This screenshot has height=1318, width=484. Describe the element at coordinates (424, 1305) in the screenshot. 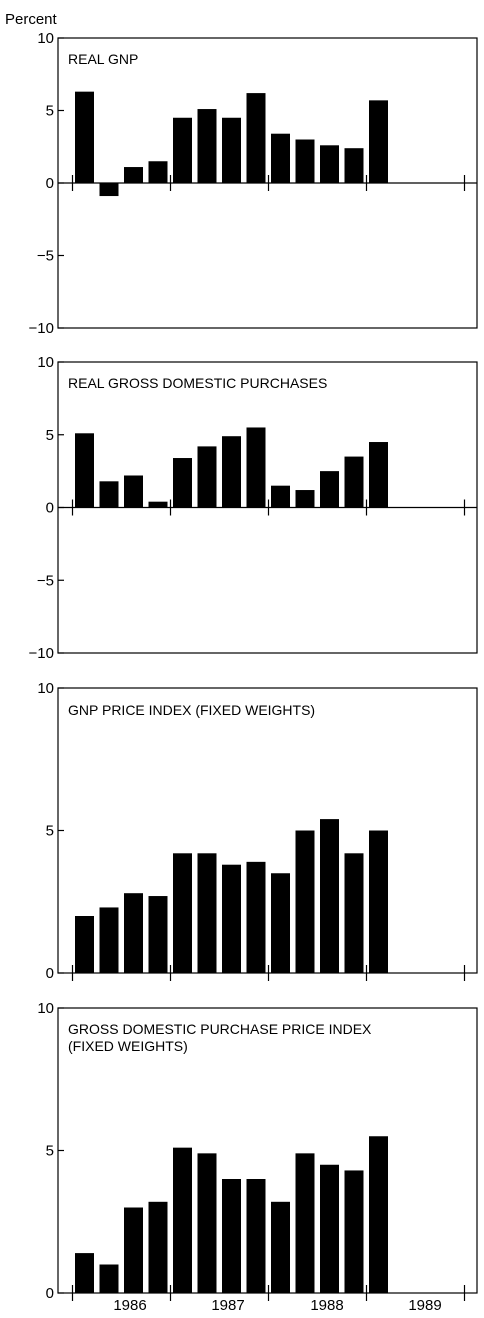

I see `x-tick-label: 1989` at that location.